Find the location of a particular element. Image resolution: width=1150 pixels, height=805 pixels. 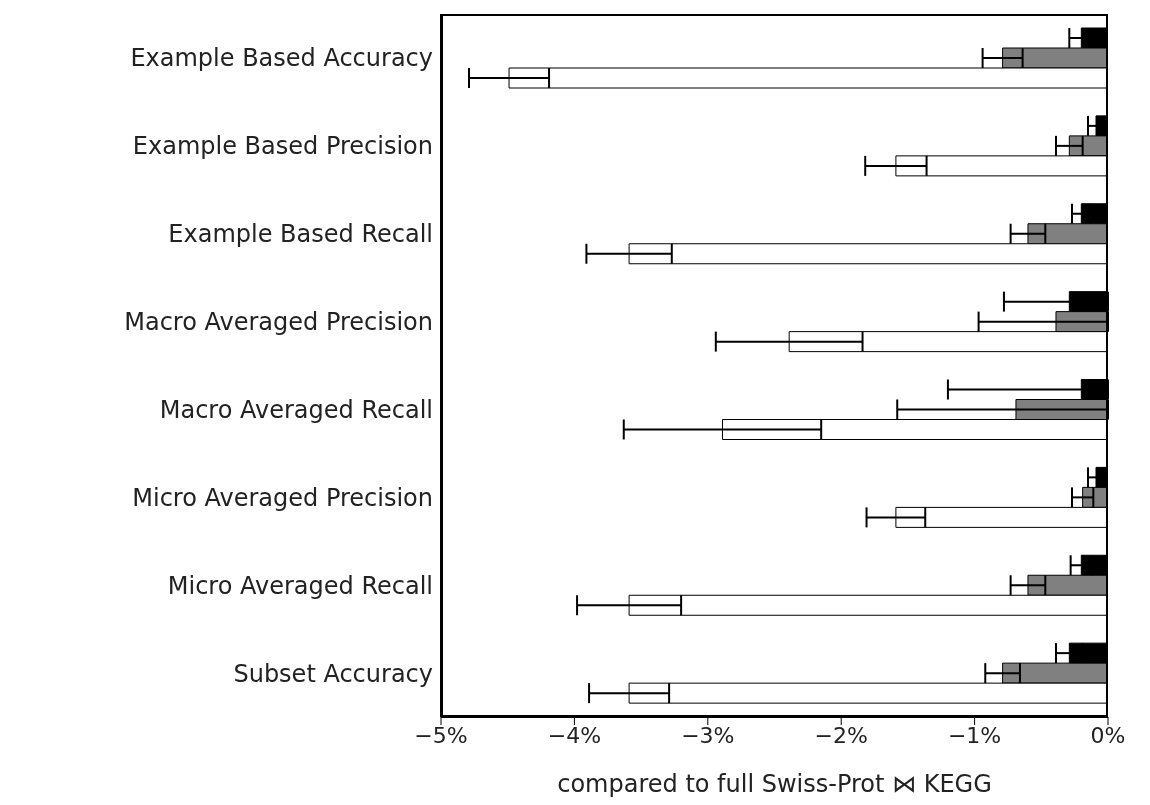

y-tick-label: Macro Averaged Recall is located at coordinates (296, 409).